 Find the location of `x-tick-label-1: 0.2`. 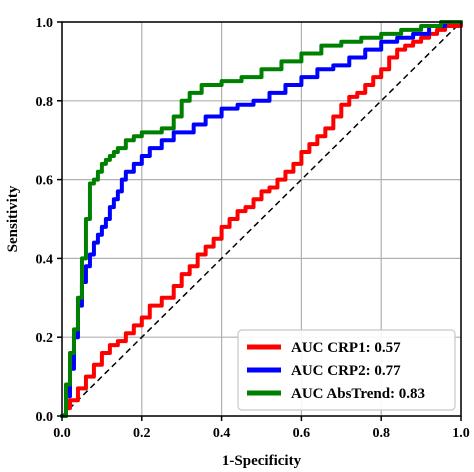

x-tick-label-1: 0.2 is located at coordinates (142, 433).